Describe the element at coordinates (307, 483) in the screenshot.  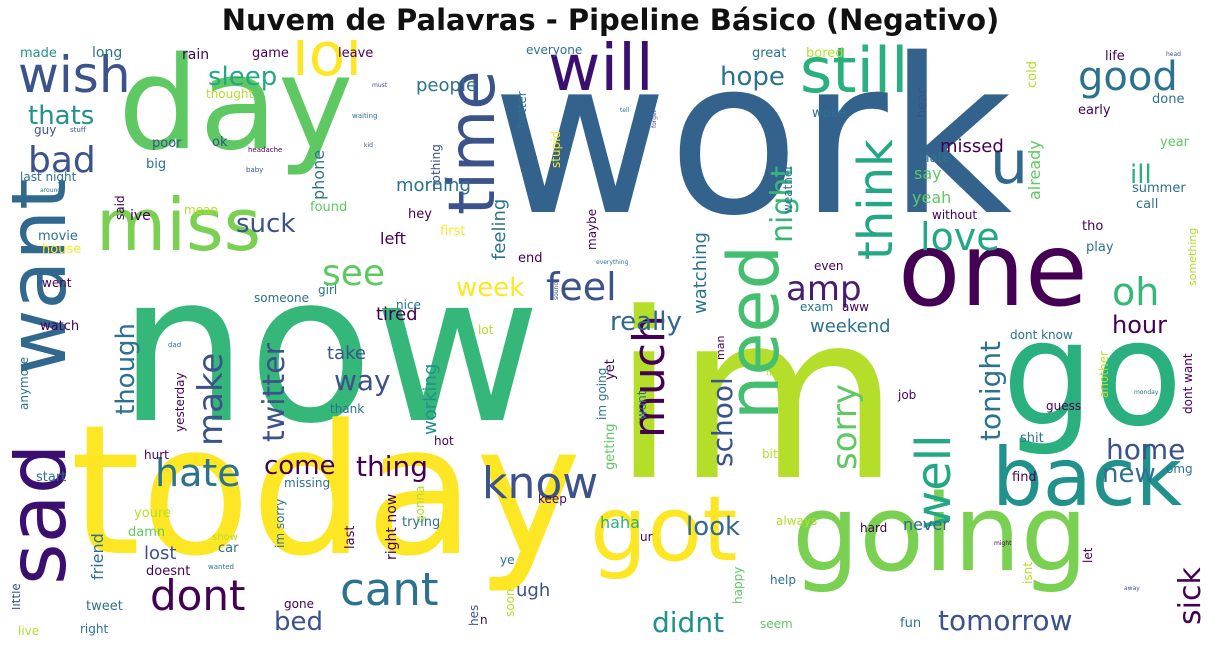
I see `word-missing: missing` at that location.